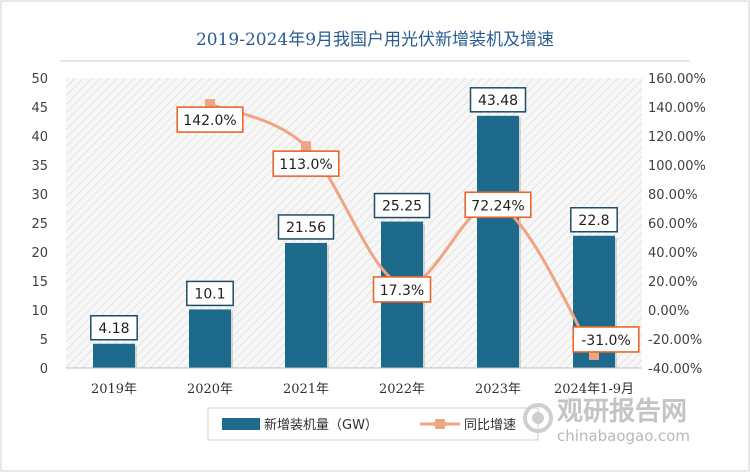 The width and height of the screenshot is (750, 472). I want to click on right-tick-label: -40.00%, so click(675, 369).